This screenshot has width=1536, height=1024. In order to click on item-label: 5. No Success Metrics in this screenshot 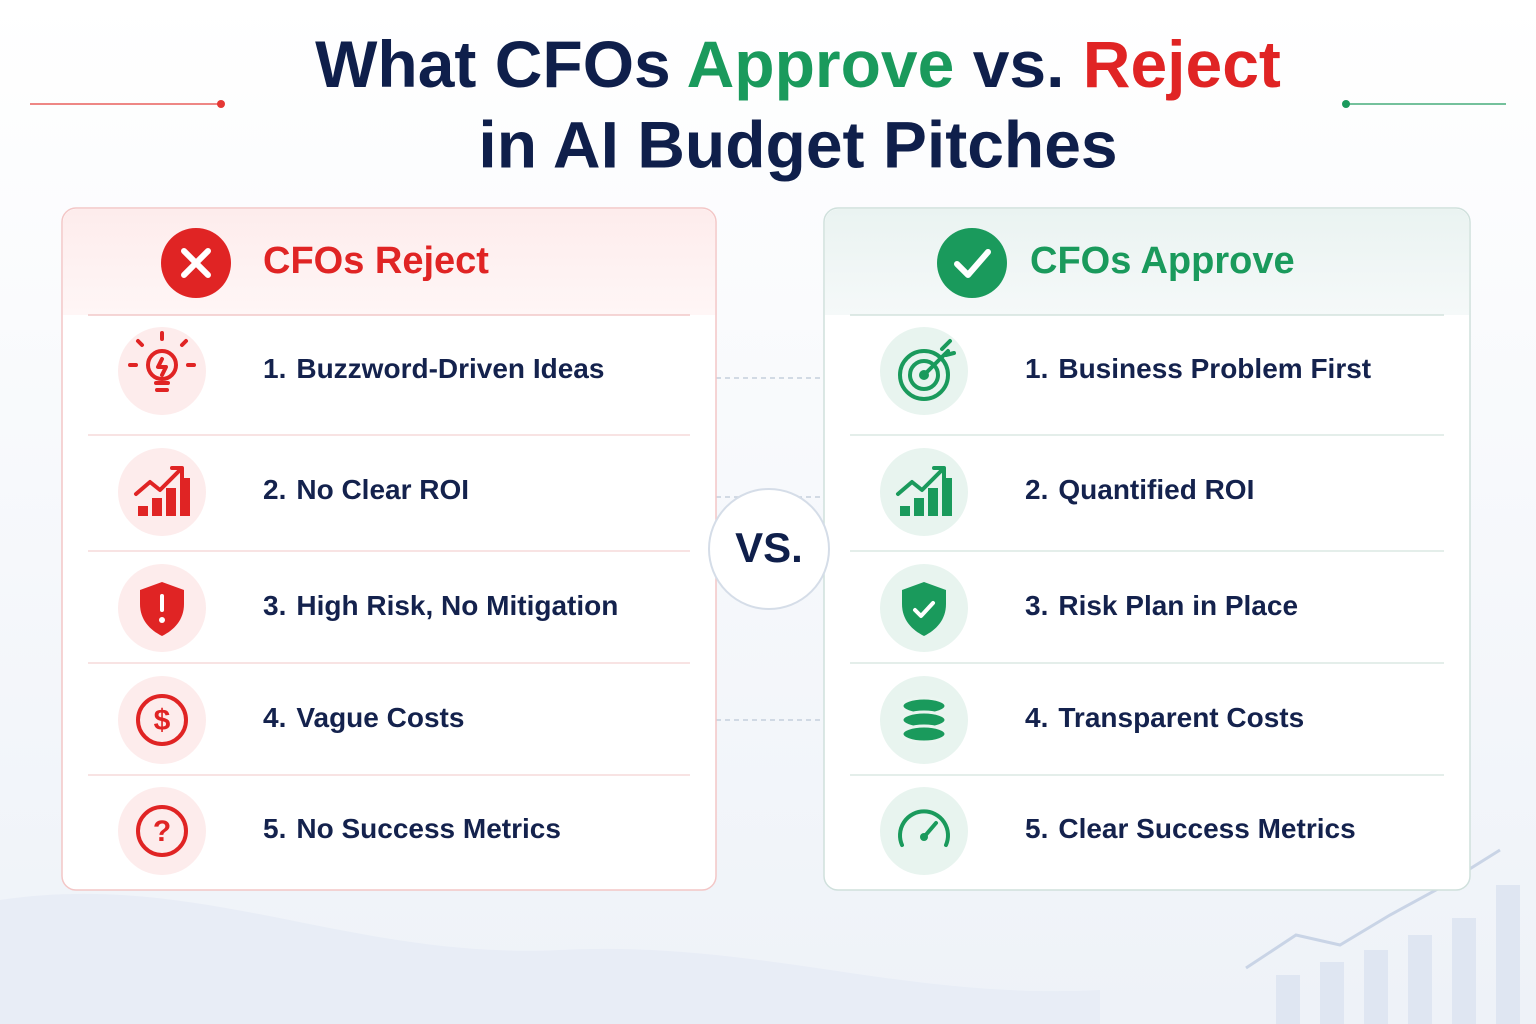, I will do `click(412, 828)`.